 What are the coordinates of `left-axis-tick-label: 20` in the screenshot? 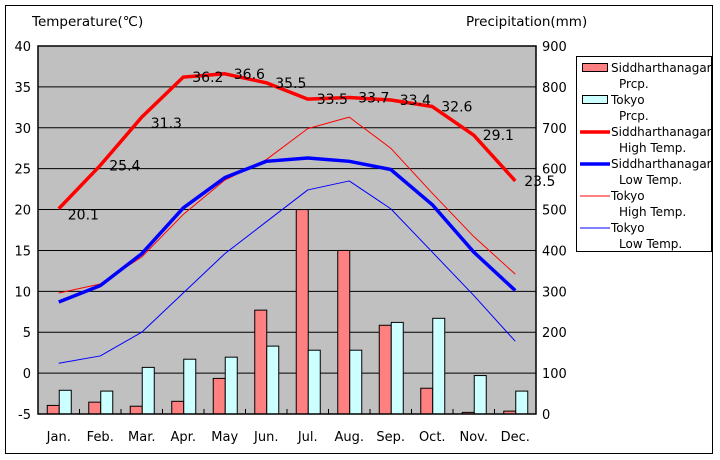 It's located at (22, 211).